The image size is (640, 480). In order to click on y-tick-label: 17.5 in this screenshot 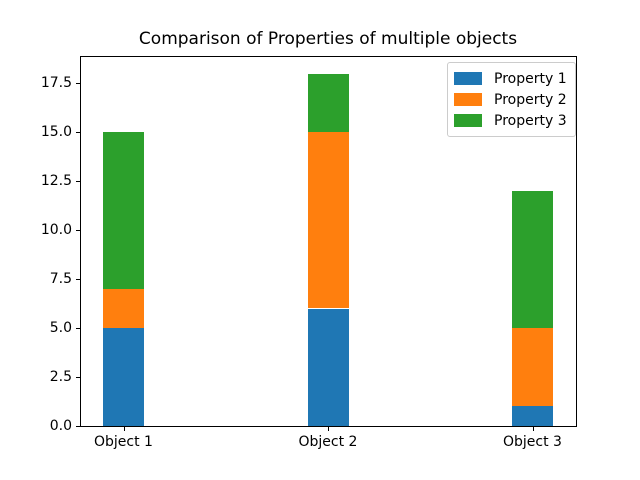, I will do `click(56, 83)`.